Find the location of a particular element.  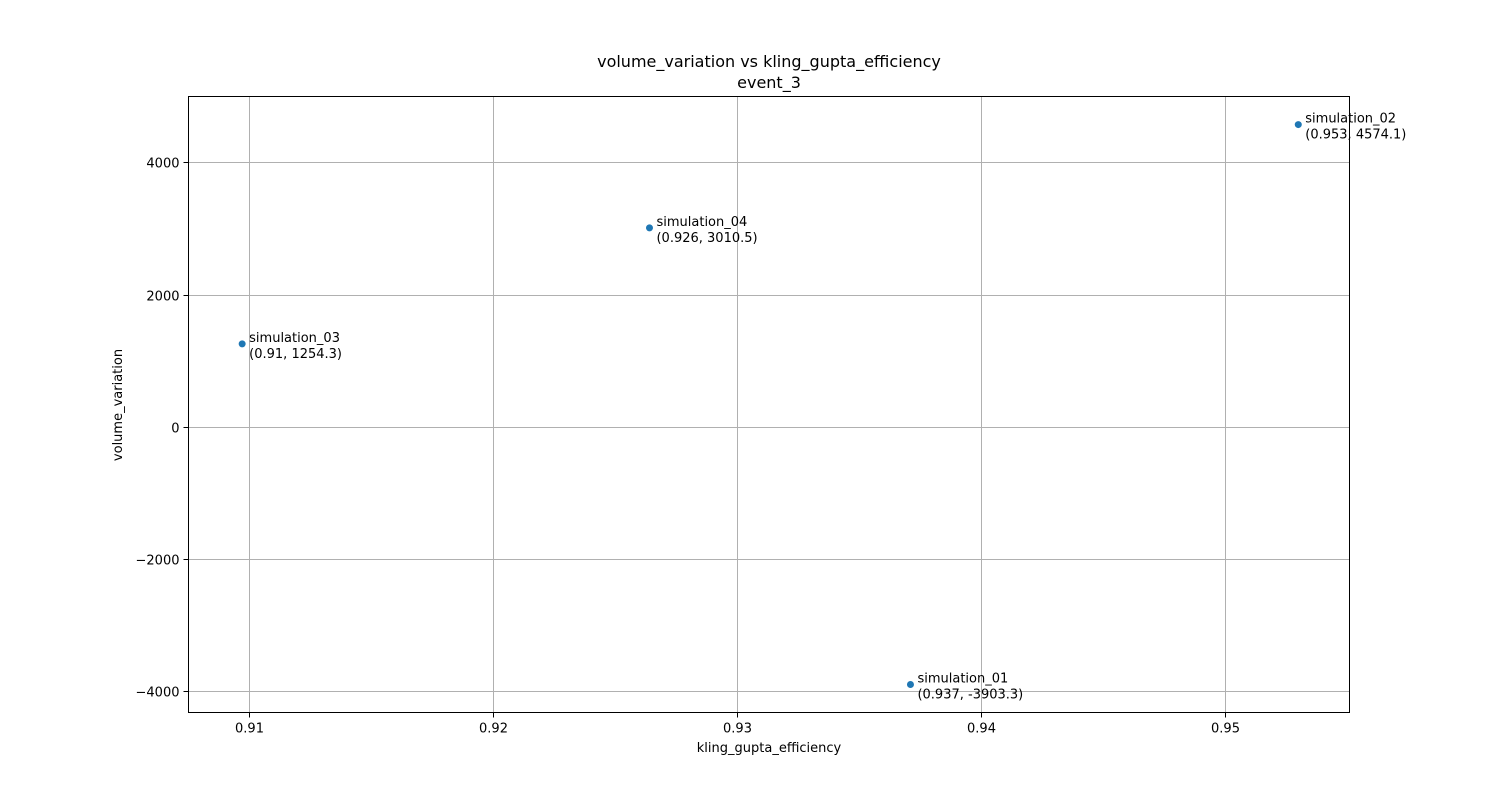

y-tick-label: 0 is located at coordinates (175, 429).